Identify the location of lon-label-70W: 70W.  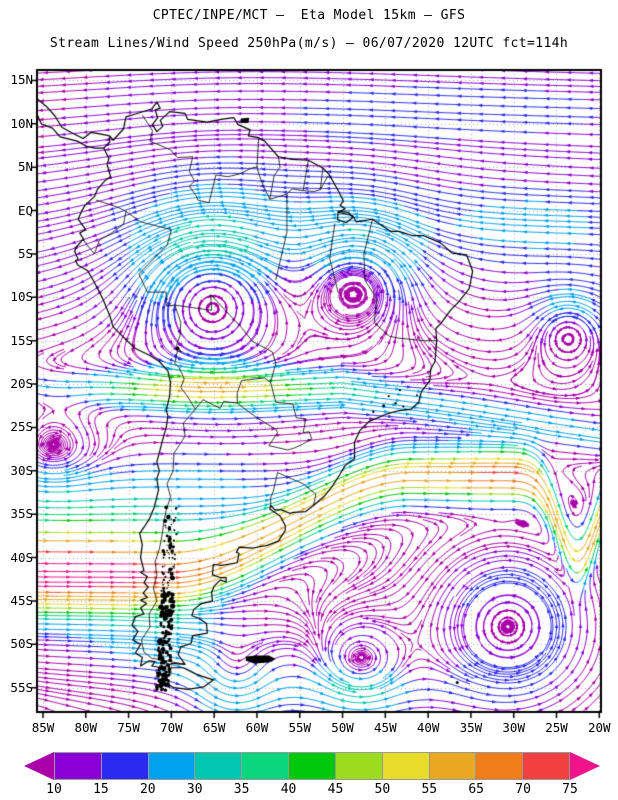
(171, 727).